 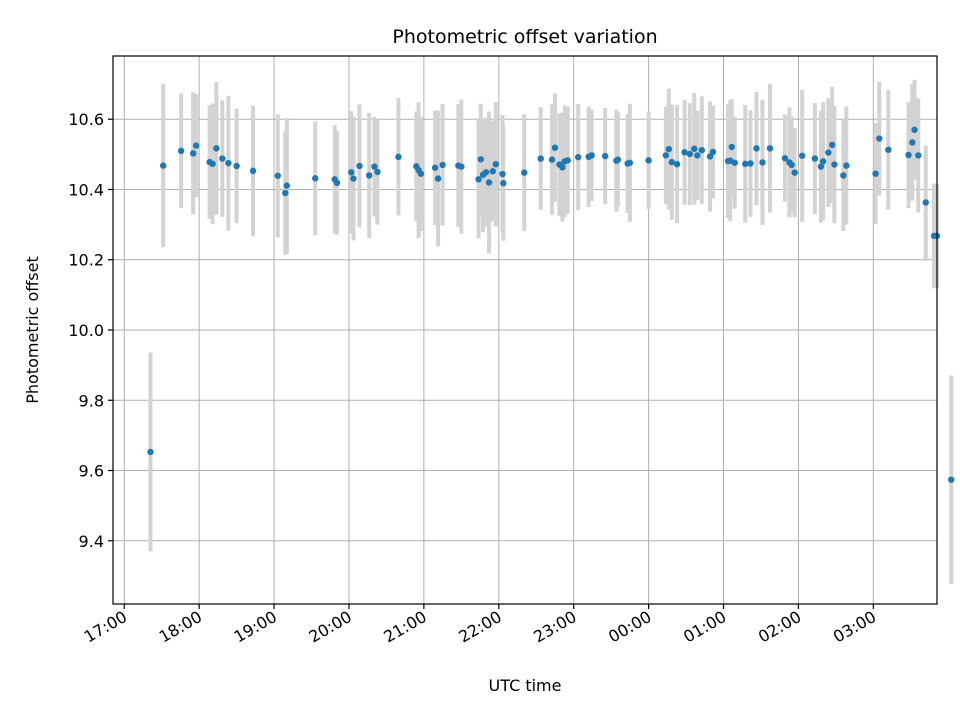 I want to click on y-axis-ticks: 9.4 9.6 9.8 10.0 10.2 10.4 10.6, so click(x=90, y=330).